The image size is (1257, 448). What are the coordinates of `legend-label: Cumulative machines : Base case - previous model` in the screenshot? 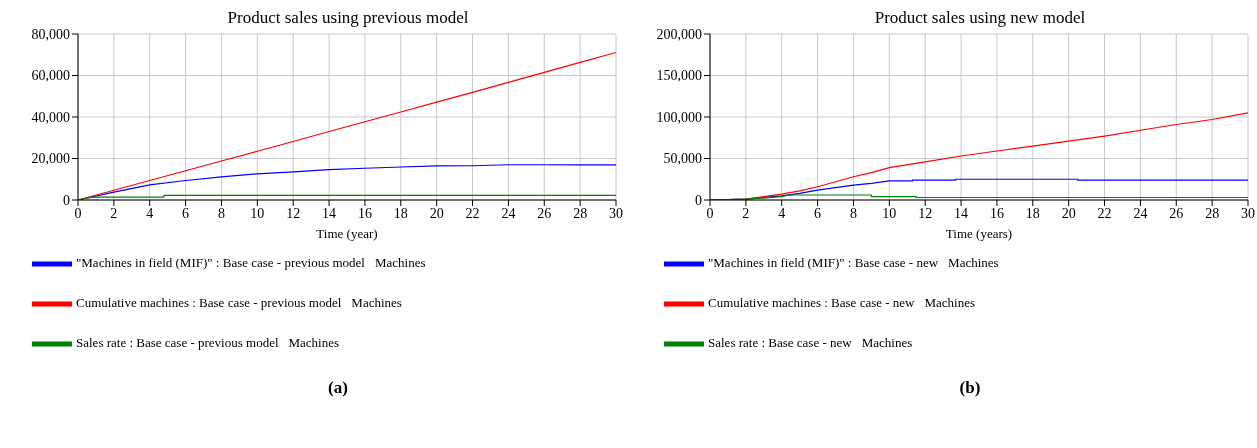 It's located at (209, 302).